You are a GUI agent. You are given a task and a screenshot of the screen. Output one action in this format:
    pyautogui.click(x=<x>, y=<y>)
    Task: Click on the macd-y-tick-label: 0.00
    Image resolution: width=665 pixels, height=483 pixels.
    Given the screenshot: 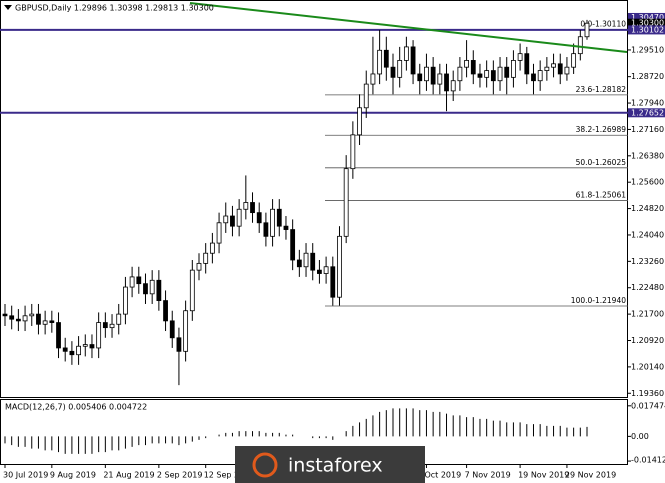 What is the action you would take?
    pyautogui.click(x=640, y=436)
    